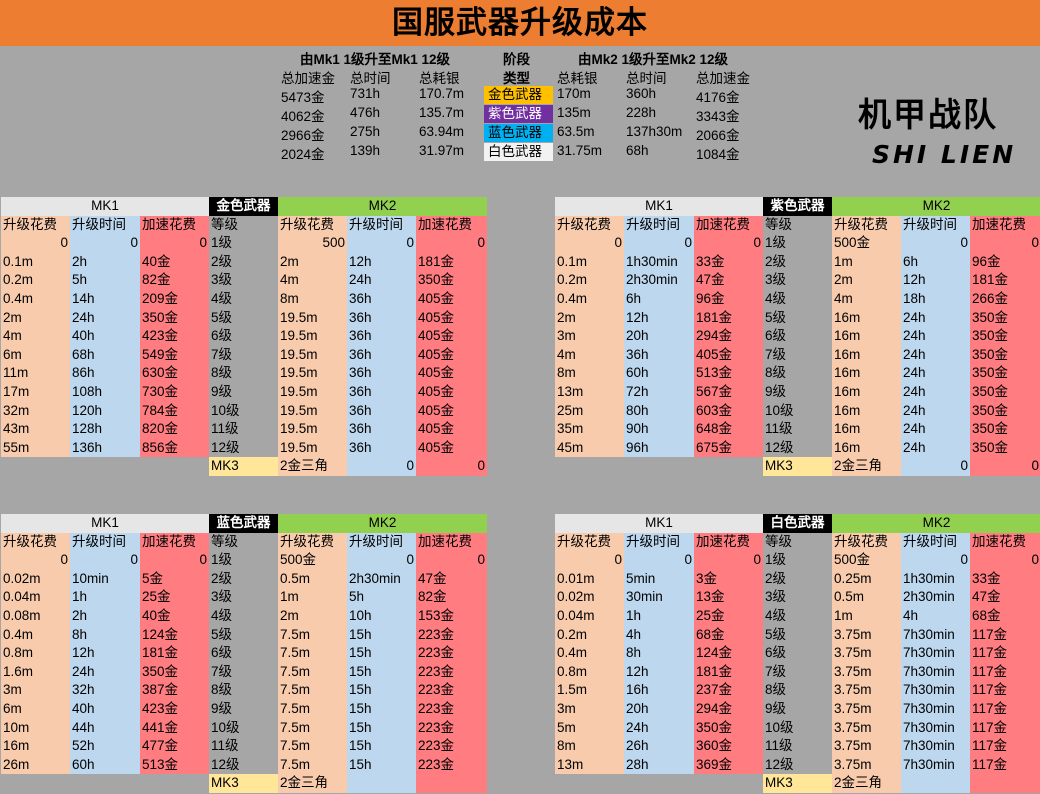 This screenshot has height=794, width=1040. I want to click on table-cell: 500, so click(312, 243).